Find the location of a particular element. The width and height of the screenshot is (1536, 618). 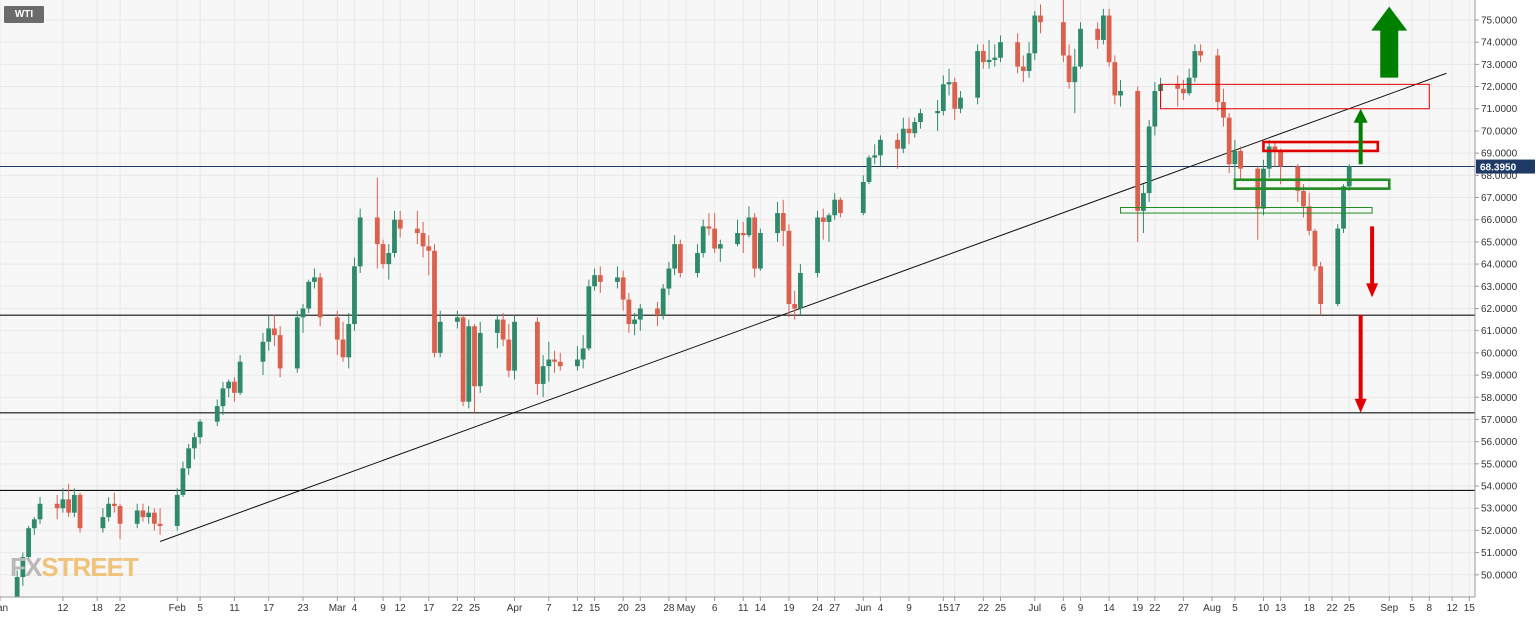

y-tick-label: 59.0000 is located at coordinates (1499, 376).